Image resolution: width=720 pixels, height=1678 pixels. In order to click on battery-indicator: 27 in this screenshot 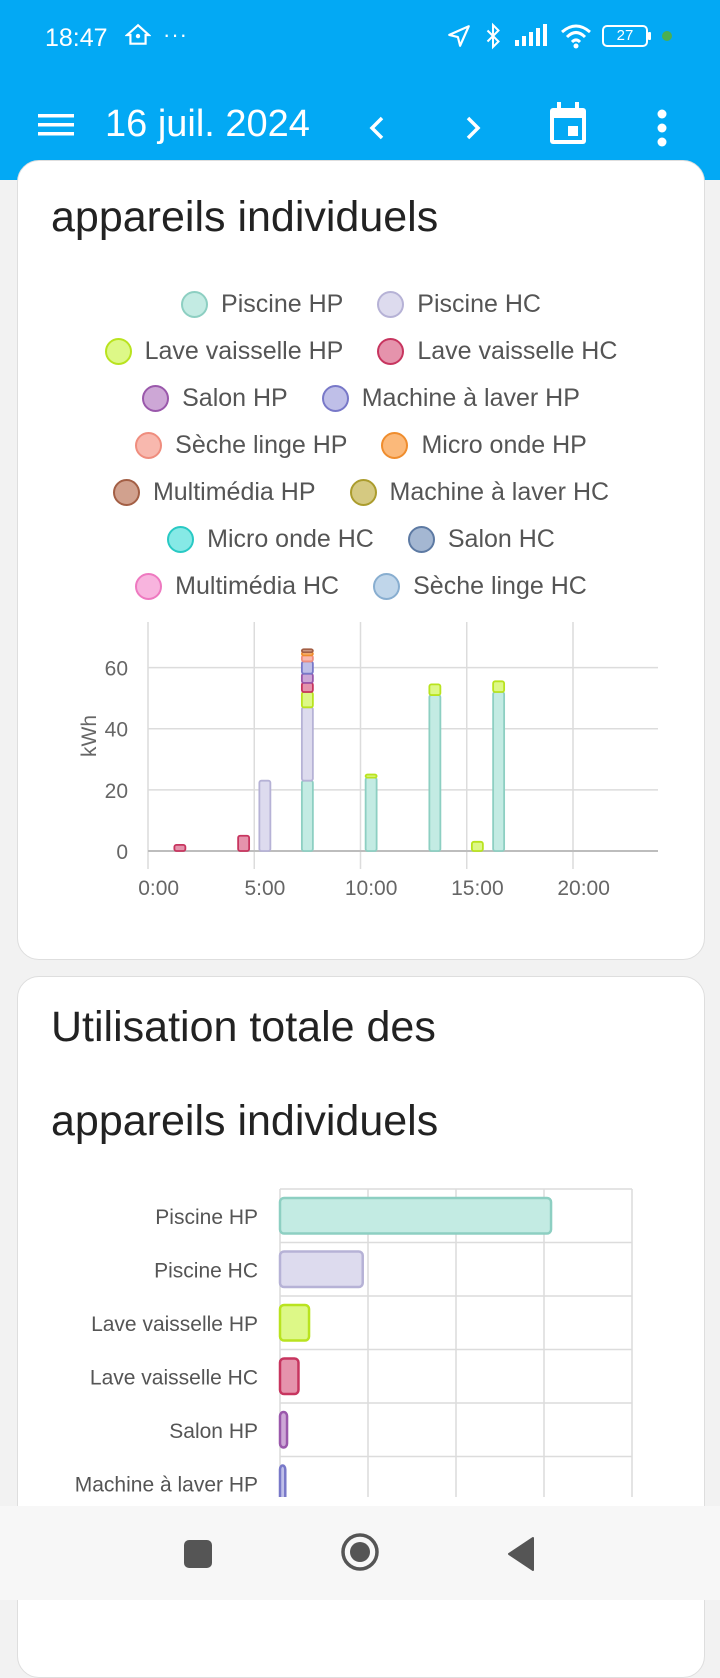, I will do `click(626, 36)`.